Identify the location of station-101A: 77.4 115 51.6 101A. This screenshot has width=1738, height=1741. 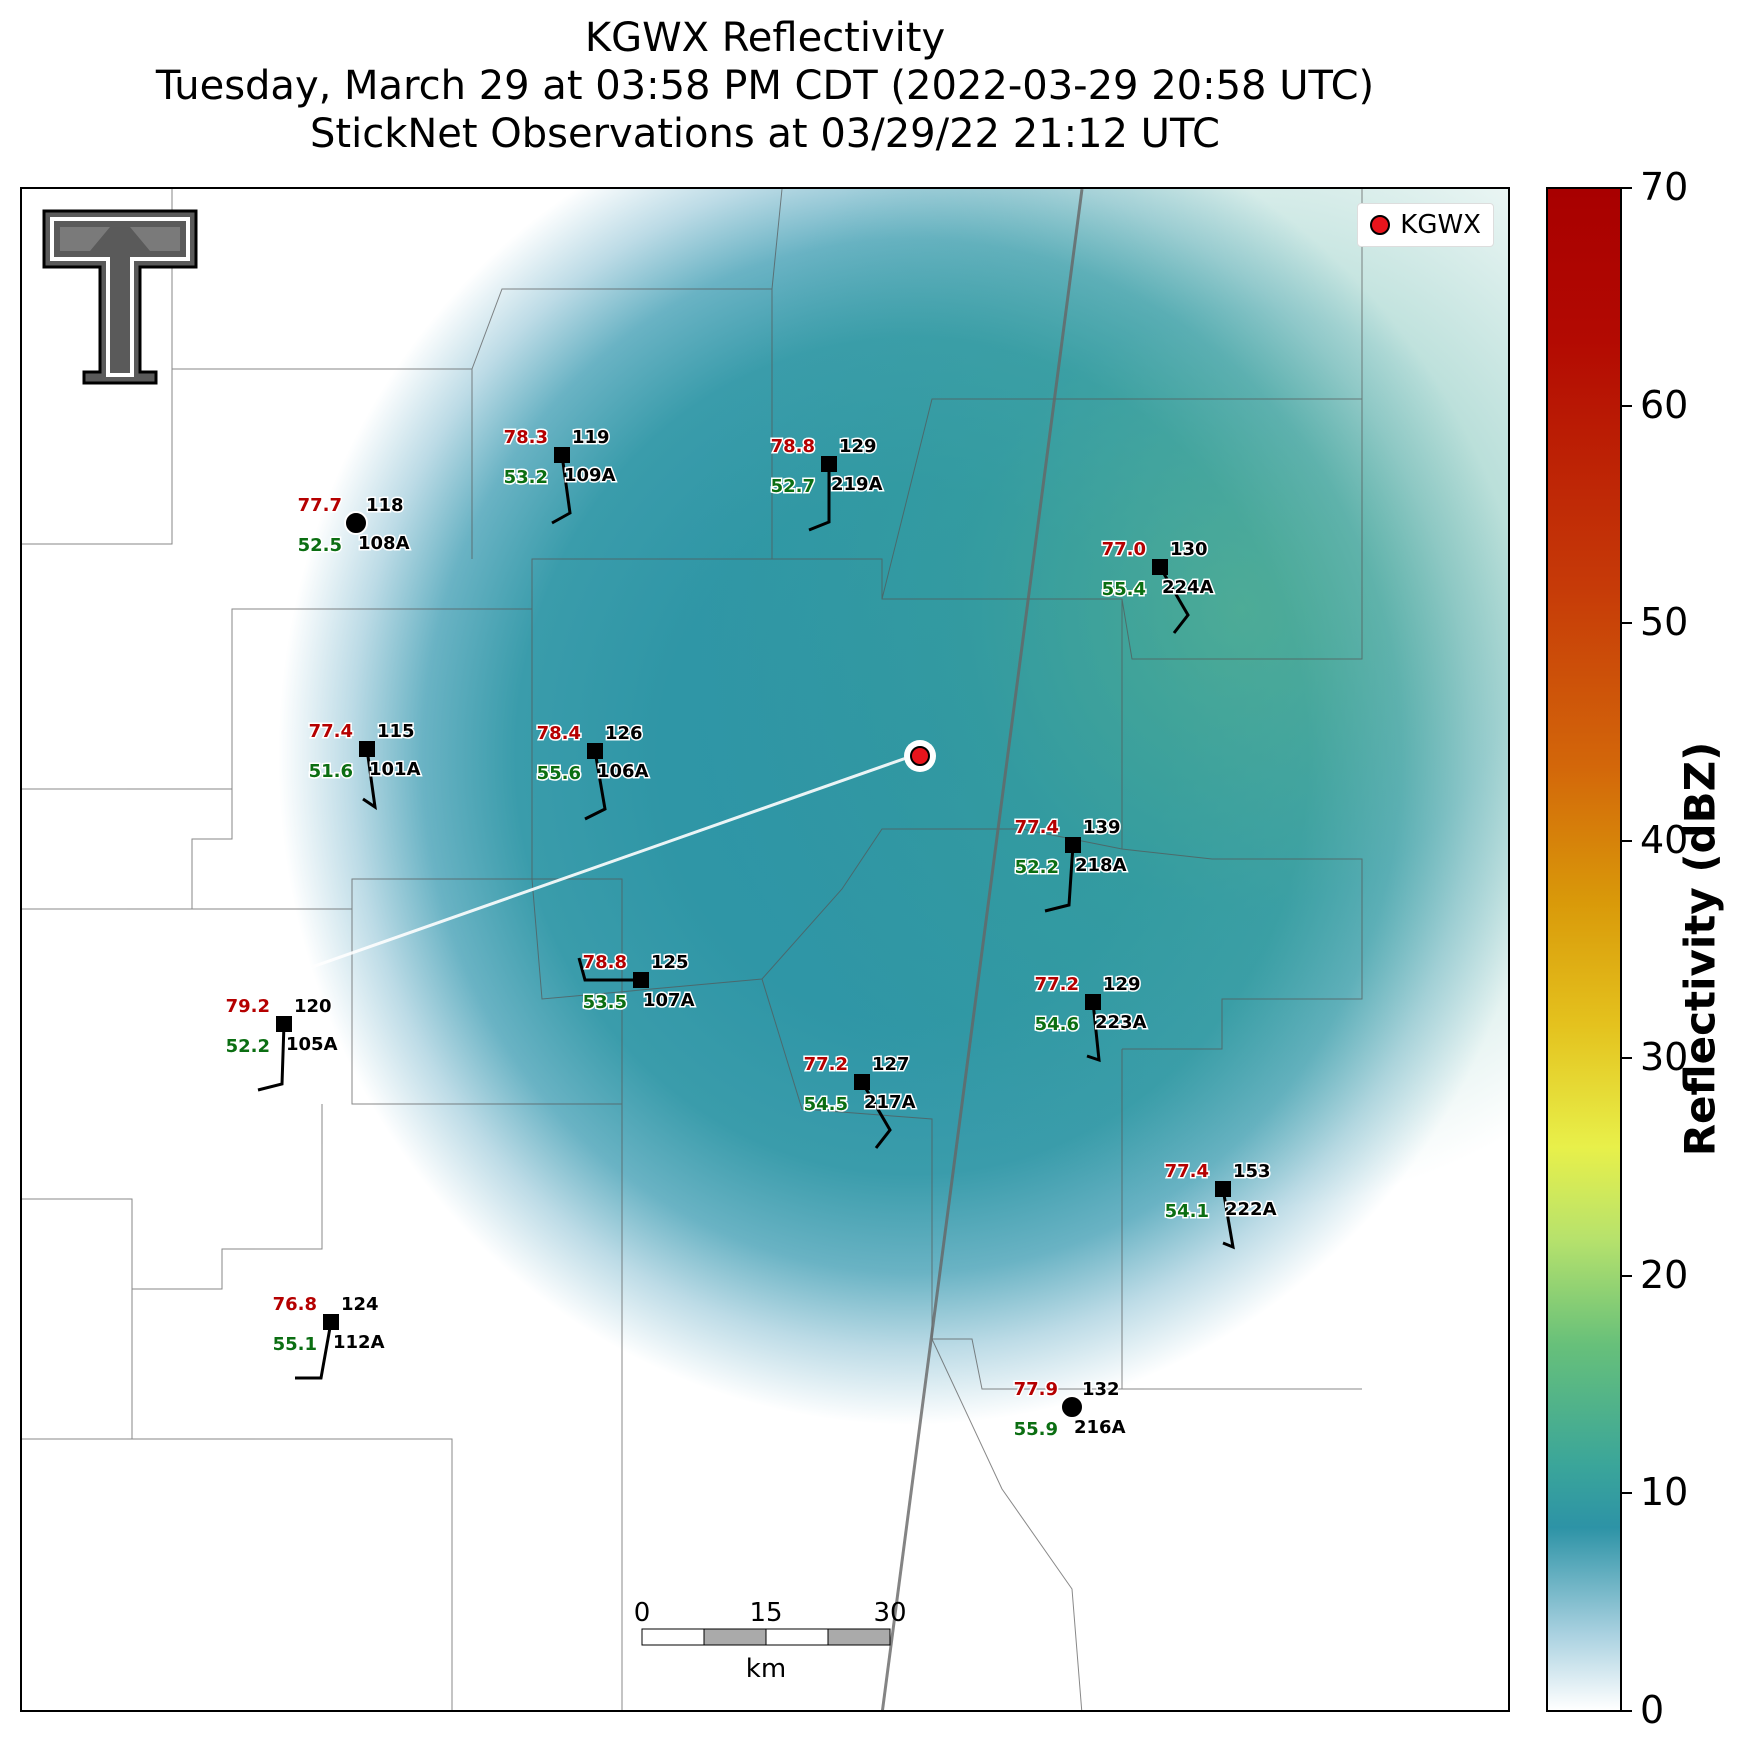
(364, 765).